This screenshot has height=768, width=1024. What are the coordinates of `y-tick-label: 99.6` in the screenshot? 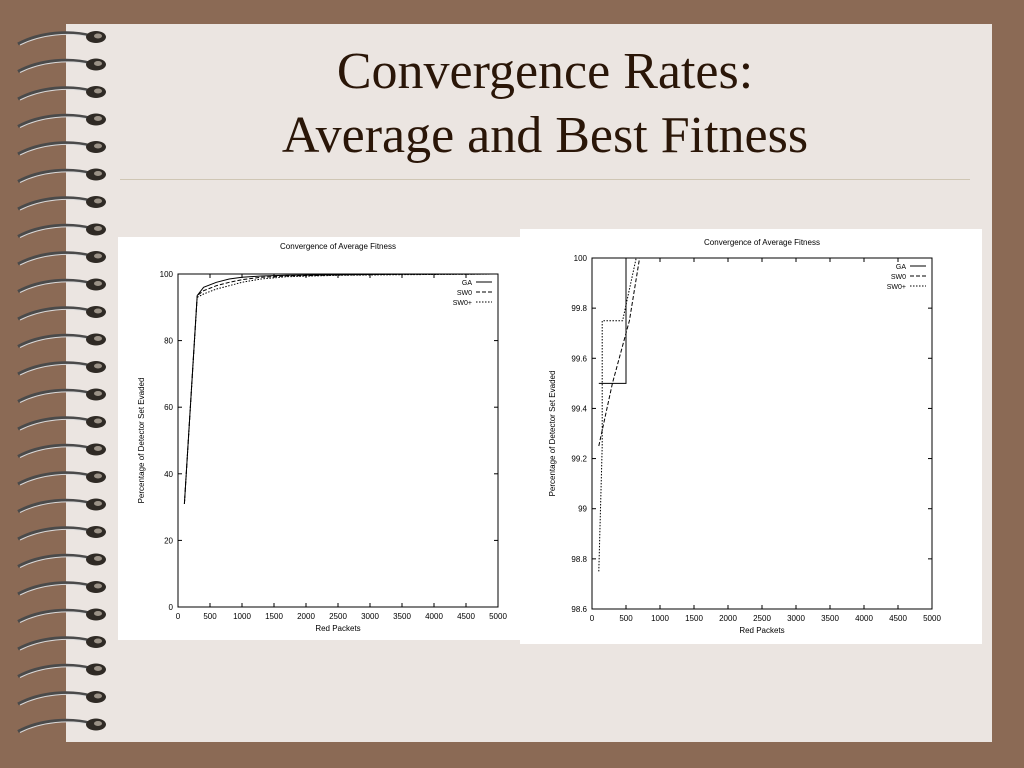 It's located at (579, 358).